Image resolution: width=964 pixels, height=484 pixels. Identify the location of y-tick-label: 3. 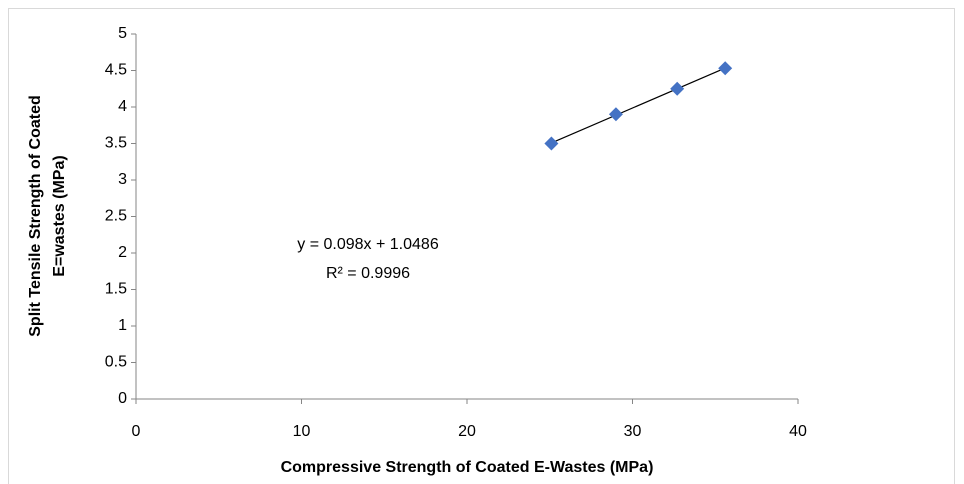
(122, 179).